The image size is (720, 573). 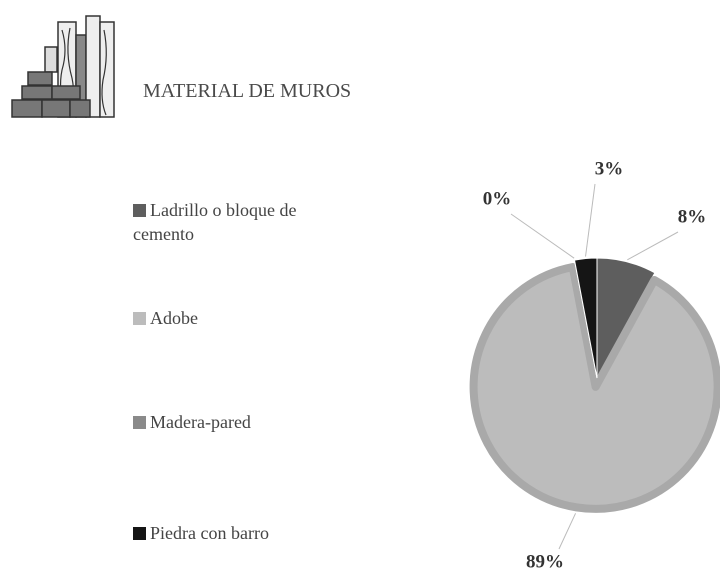 What do you see at coordinates (247, 91) in the screenshot?
I see `chart-title: MATERIAL DE MUROS` at bounding box center [247, 91].